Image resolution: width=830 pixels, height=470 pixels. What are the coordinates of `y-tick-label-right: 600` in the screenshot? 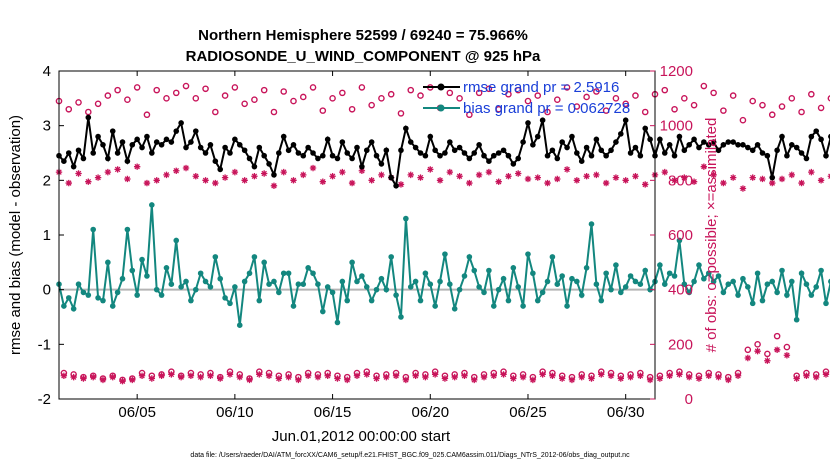 It's located at (680, 235).